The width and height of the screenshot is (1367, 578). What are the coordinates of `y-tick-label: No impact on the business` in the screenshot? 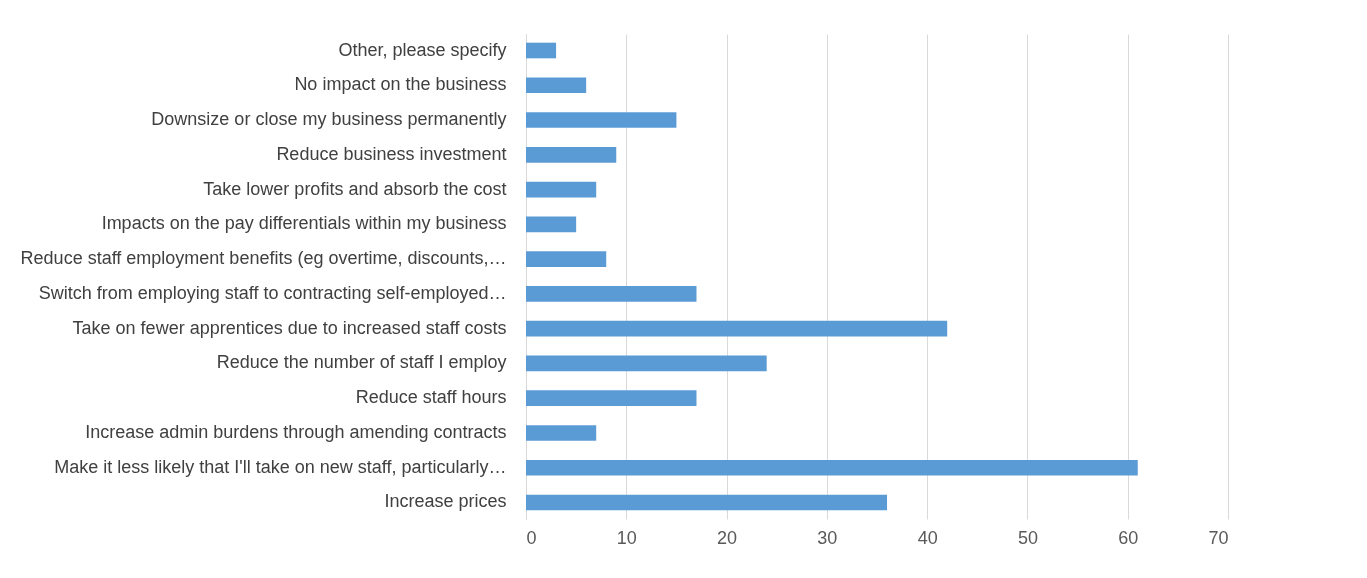 It's located at (400, 84).